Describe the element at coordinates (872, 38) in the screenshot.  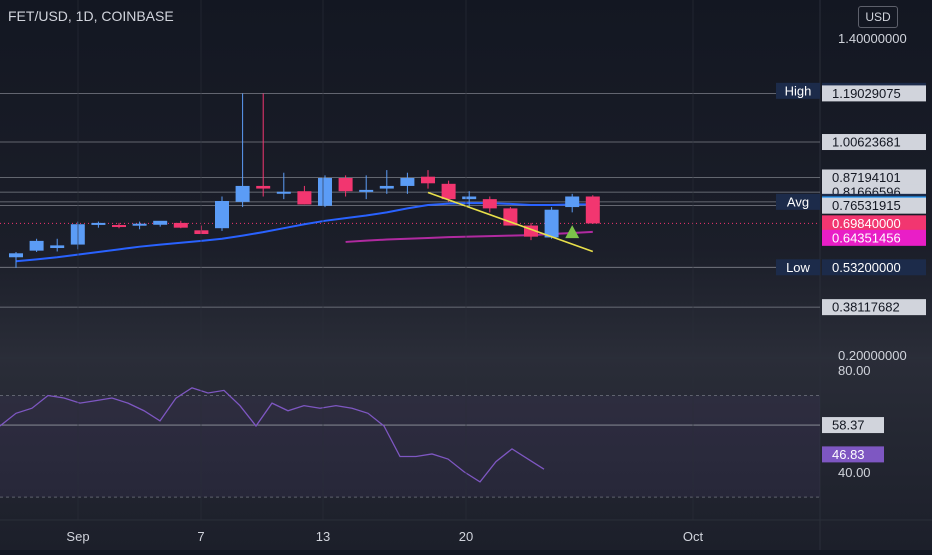
I see `price-axis-tick: 1.40000000` at that location.